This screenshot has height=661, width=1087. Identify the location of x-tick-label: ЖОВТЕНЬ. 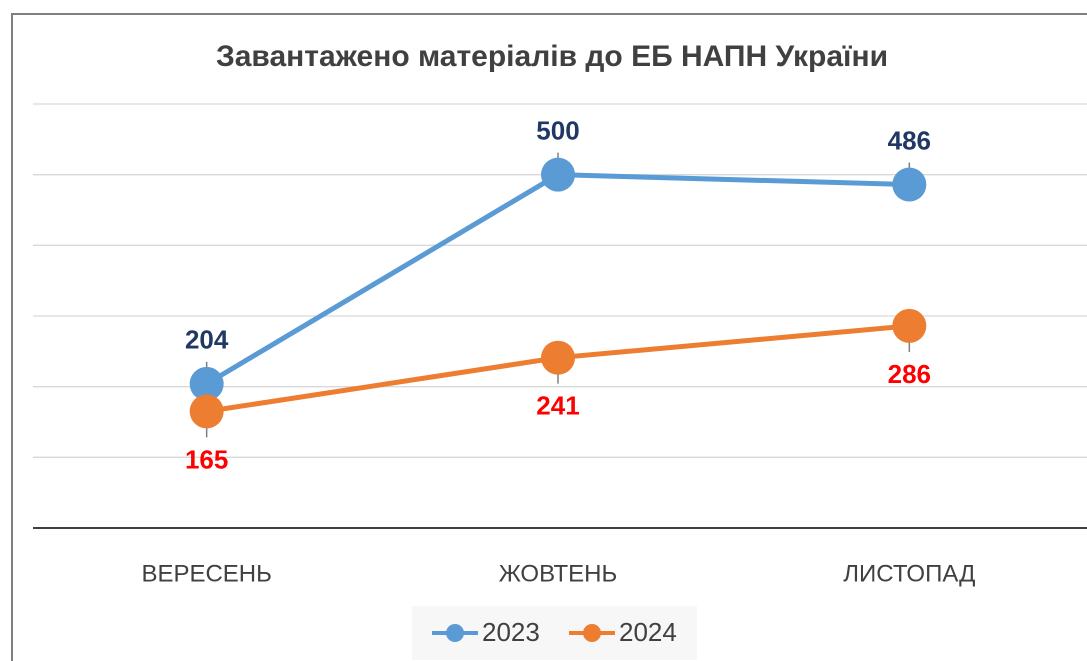
(558, 573).